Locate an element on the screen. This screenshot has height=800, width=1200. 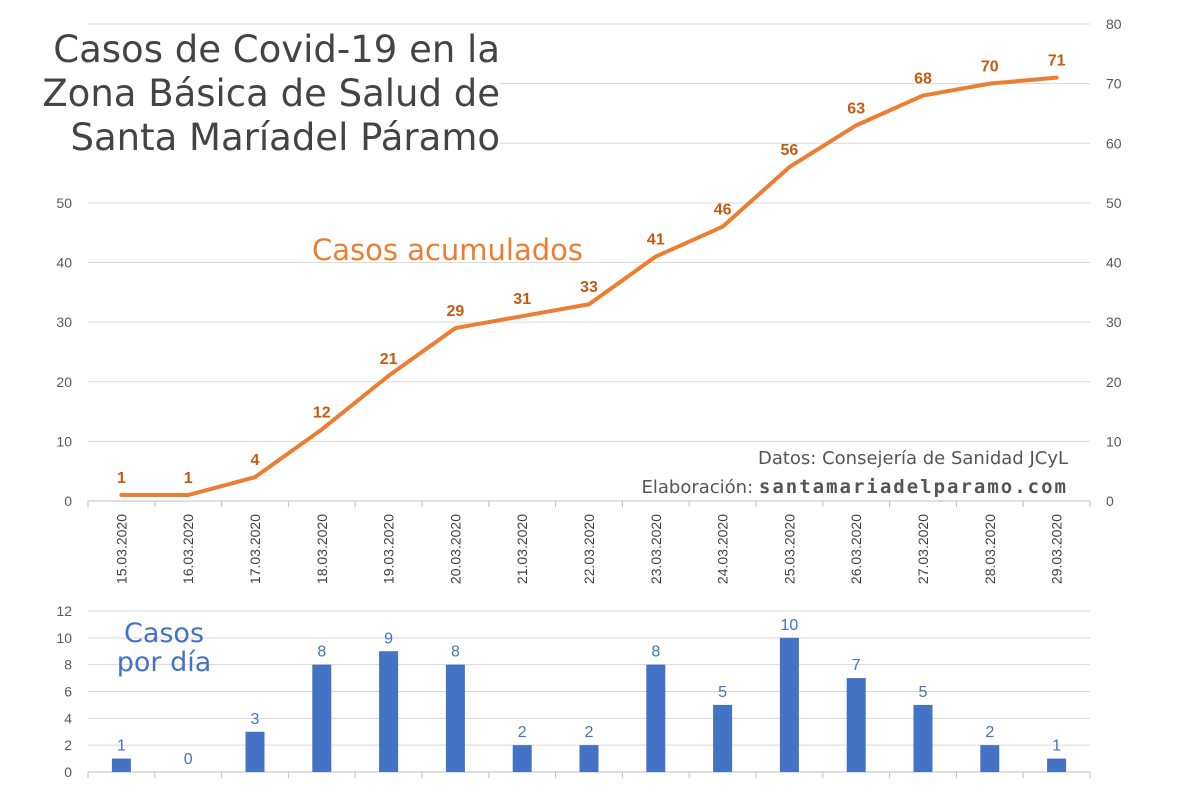
top-right-y-tick-label: 30 is located at coordinates (1114, 322).